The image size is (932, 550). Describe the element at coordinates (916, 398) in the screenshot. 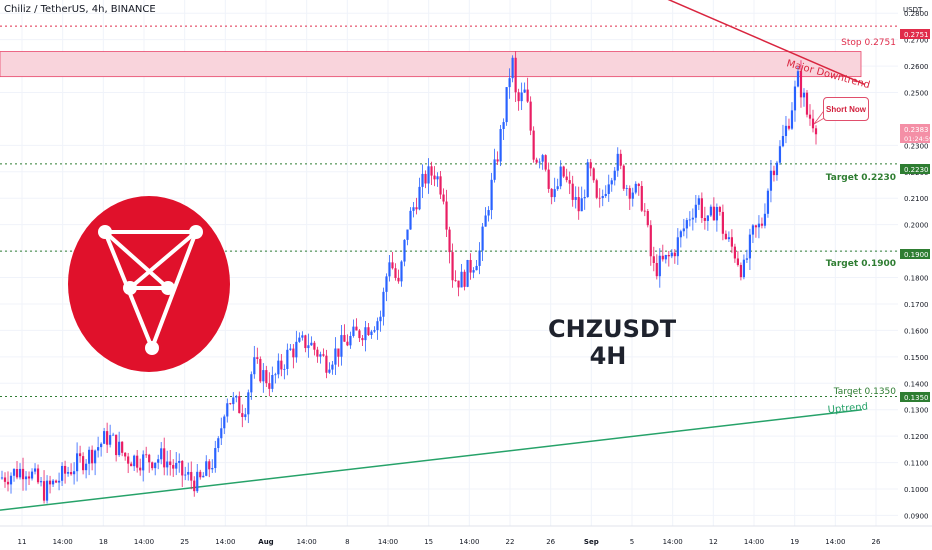

I see `svg-text: 0.1350` at that location.